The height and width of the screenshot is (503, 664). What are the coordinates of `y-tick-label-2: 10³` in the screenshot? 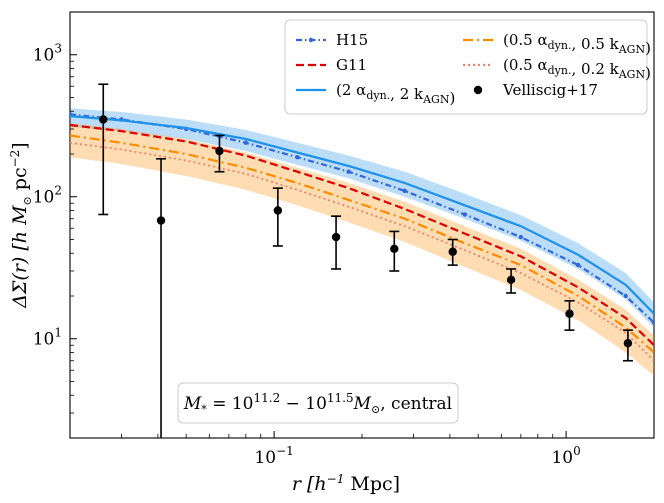 It's located at (47, 54).